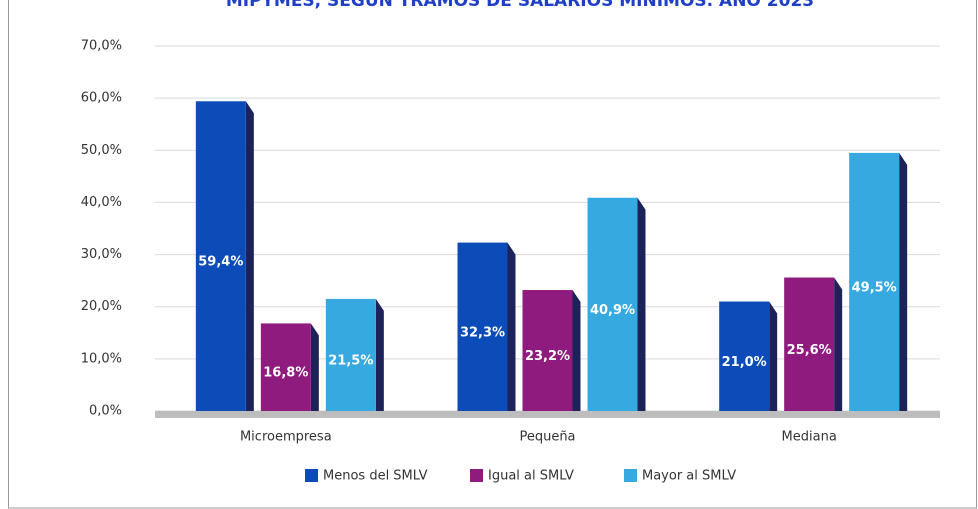 The image size is (978, 509). Describe the element at coordinates (101, 46) in the screenshot. I see `y-tick-label: 70,0%` at that location.